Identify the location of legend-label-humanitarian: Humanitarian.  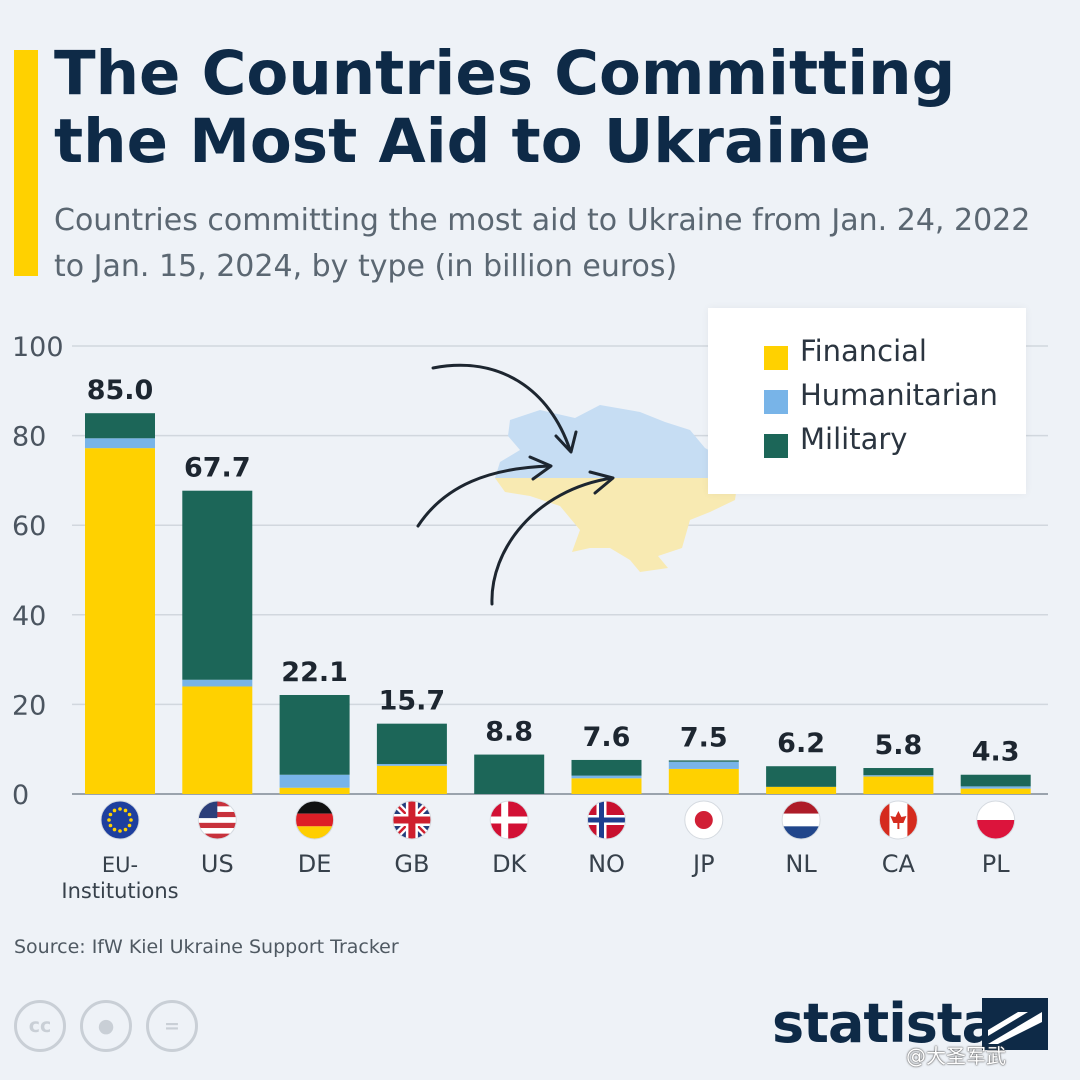
(899, 395).